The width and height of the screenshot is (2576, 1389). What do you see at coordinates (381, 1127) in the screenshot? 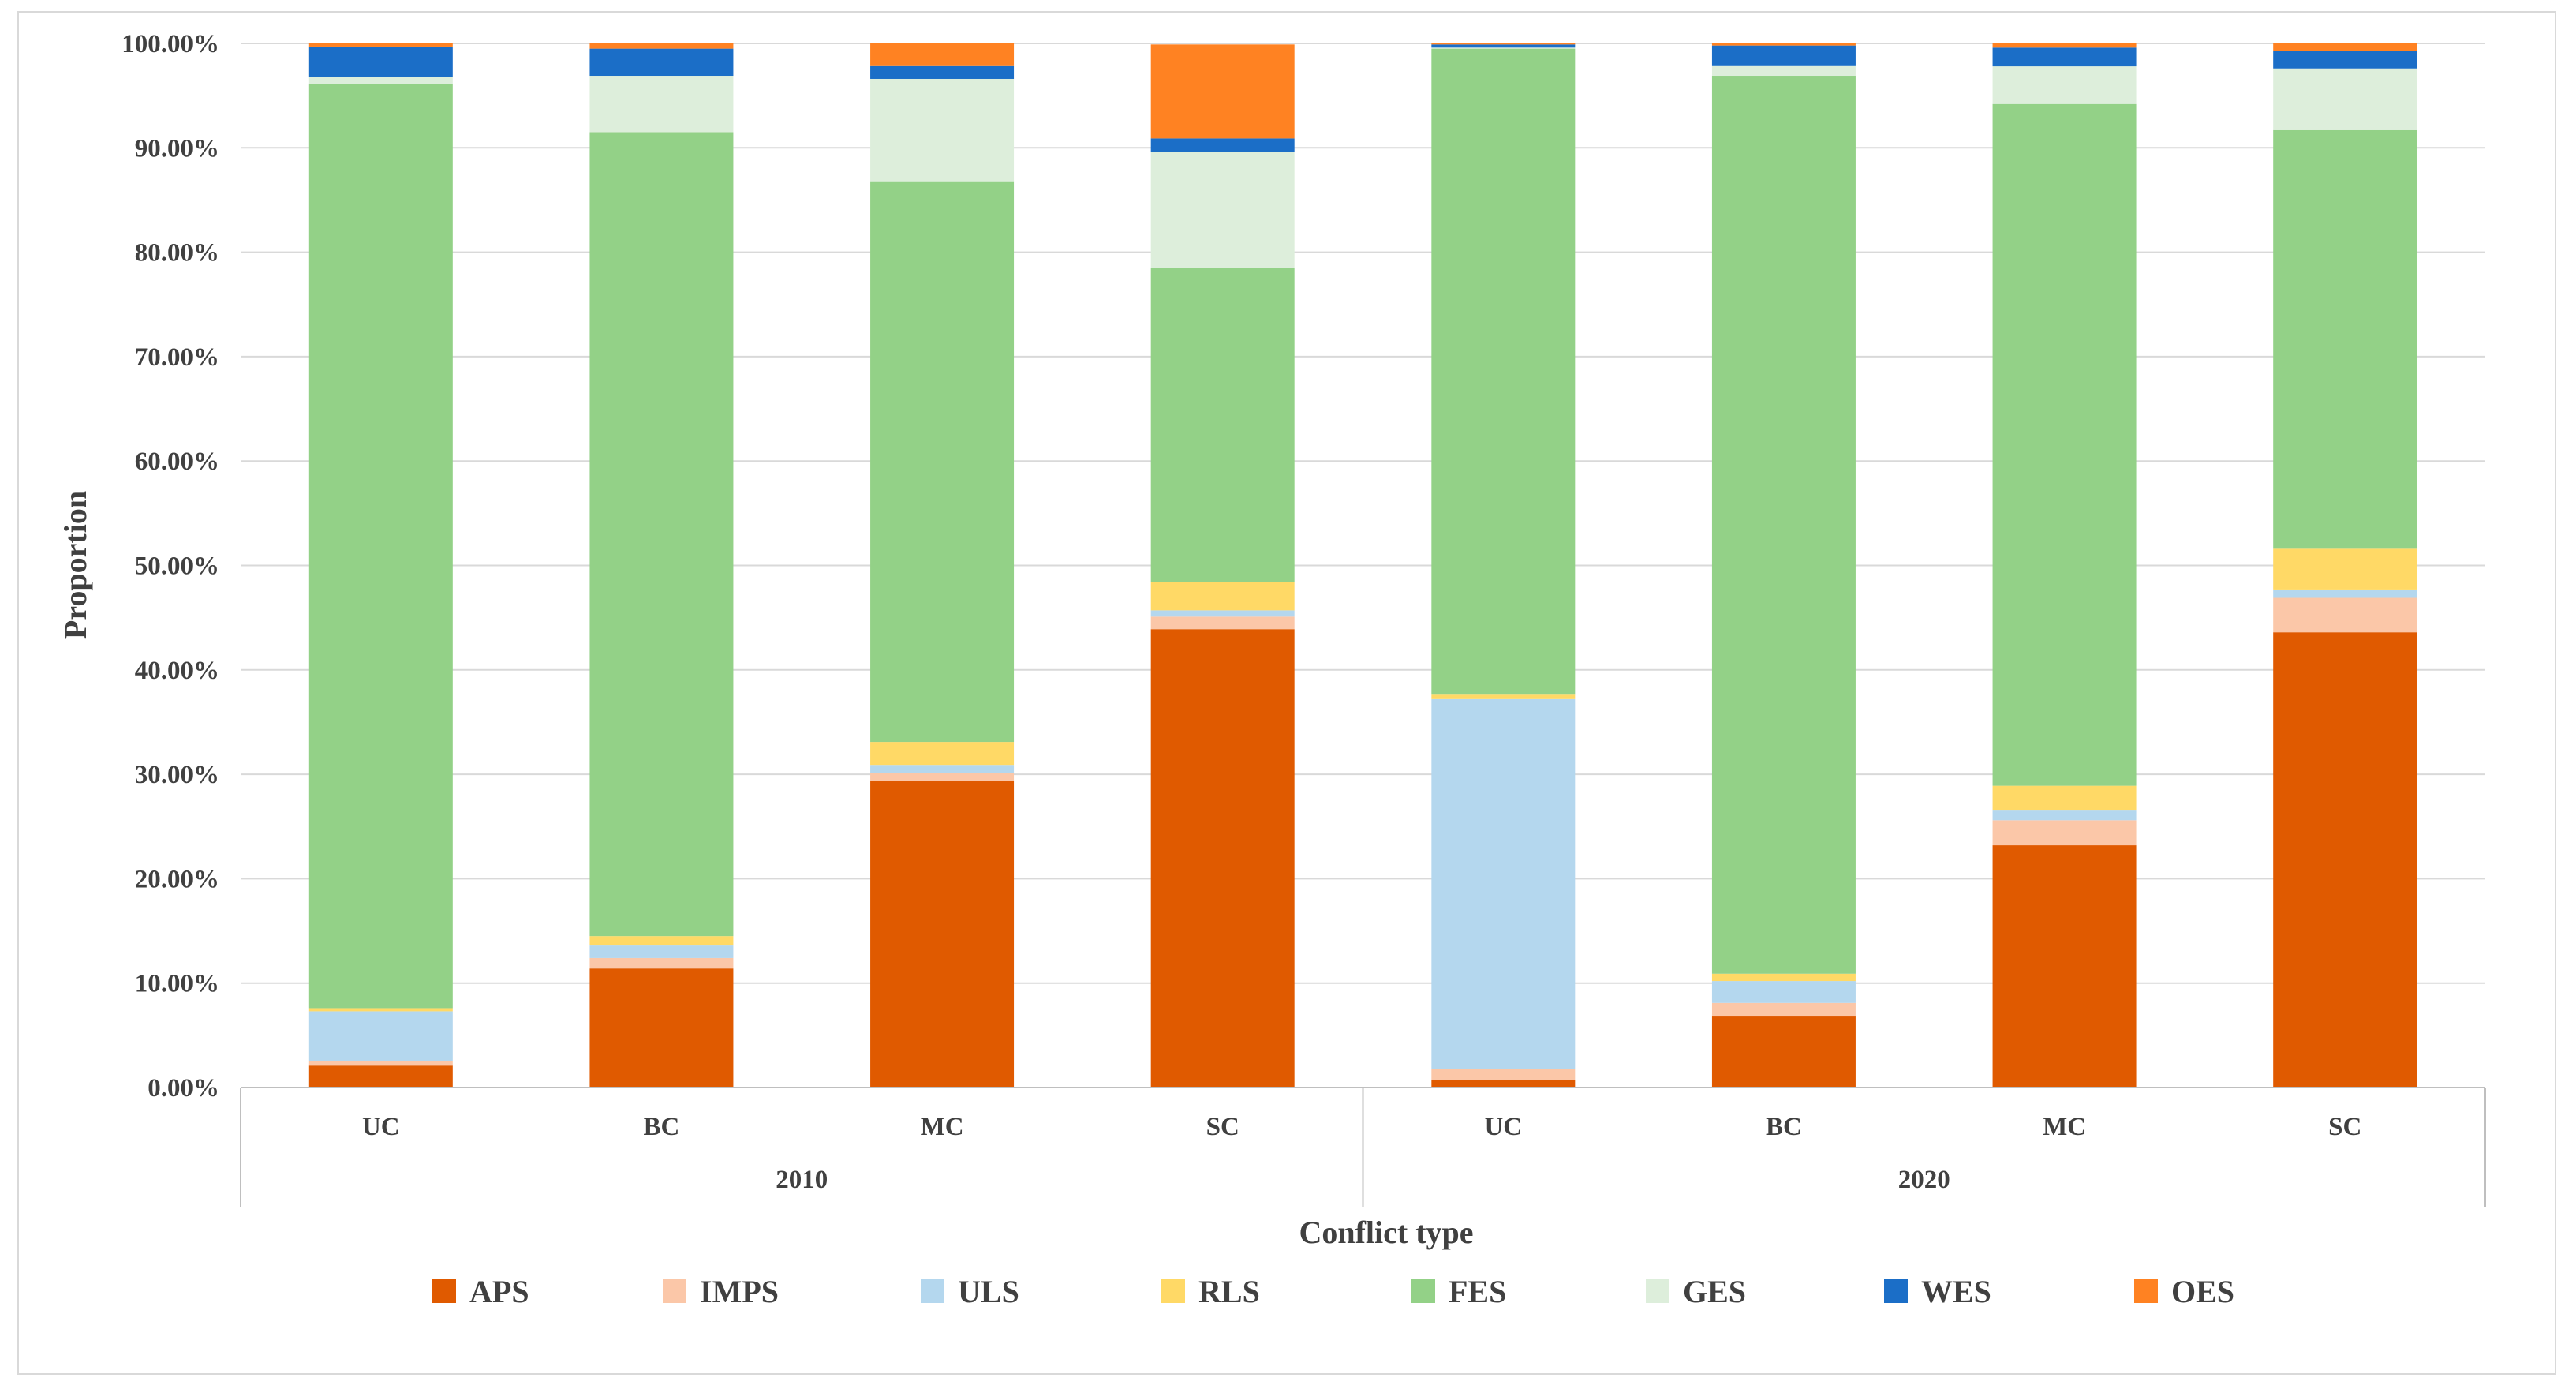
I see `x-tick-label: UC` at bounding box center [381, 1127].